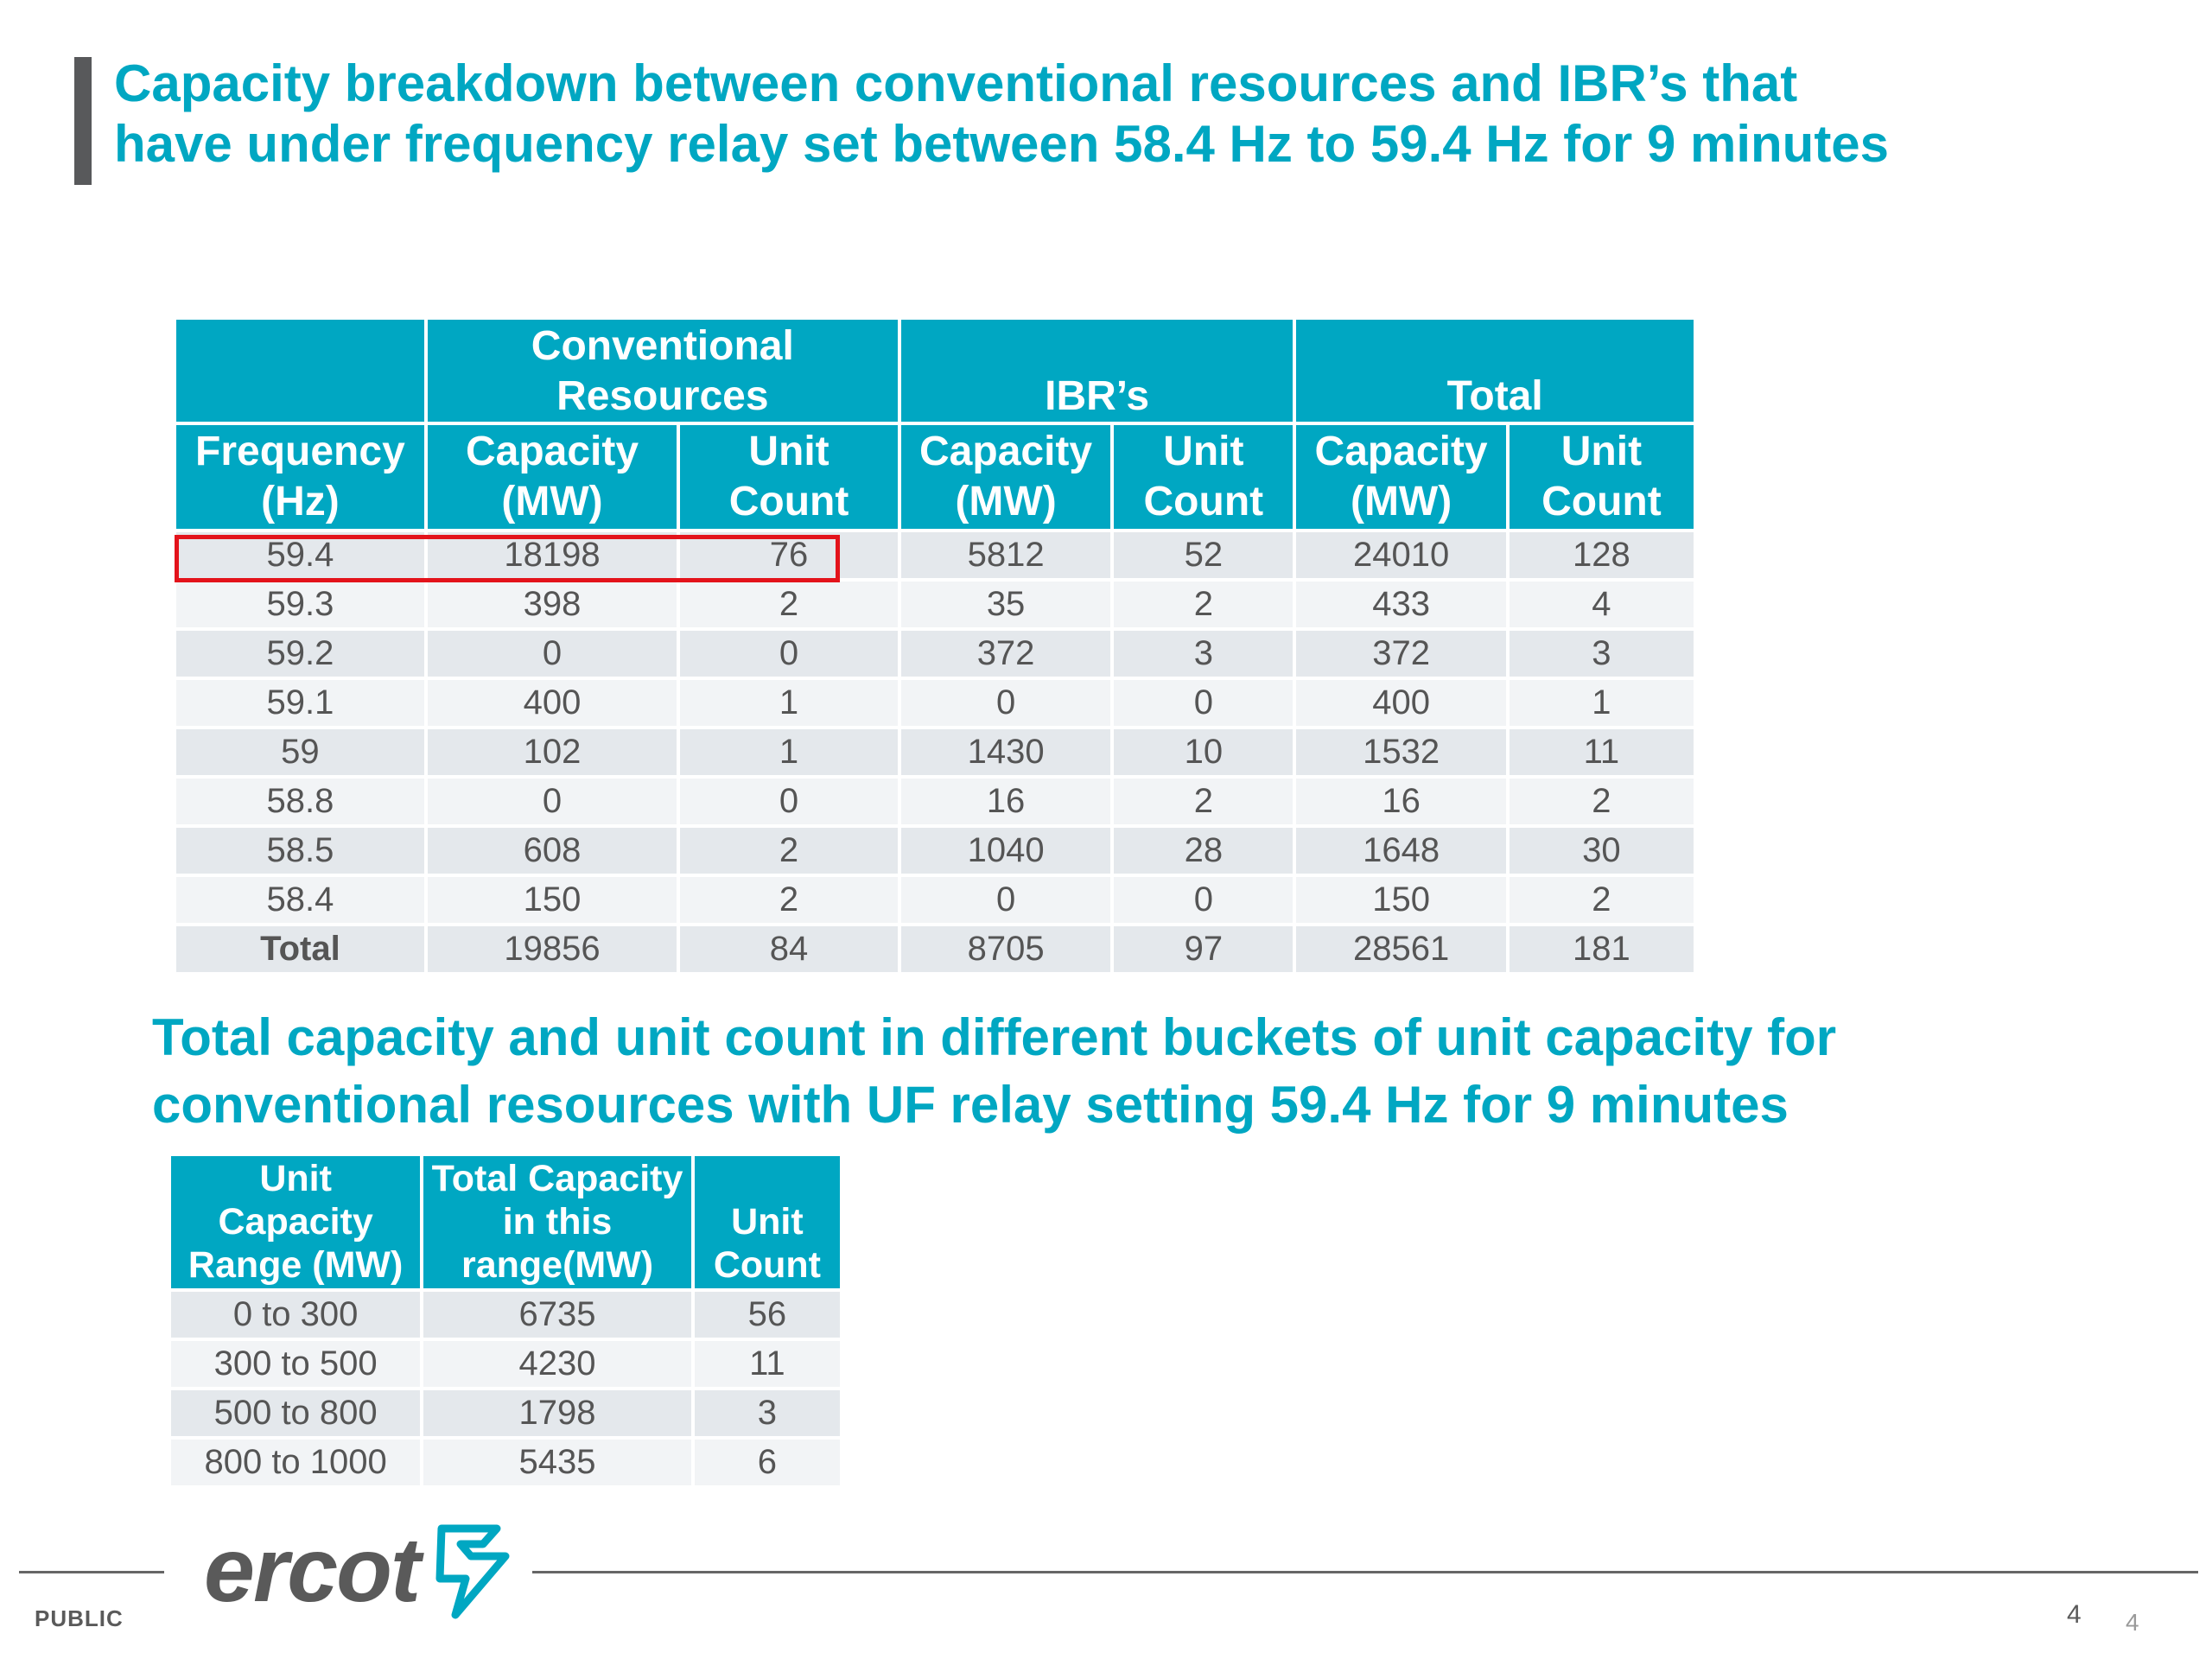 This screenshot has width=2212, height=1659. I want to click on header-conventional-unit-count: Unit Count, so click(790, 478).